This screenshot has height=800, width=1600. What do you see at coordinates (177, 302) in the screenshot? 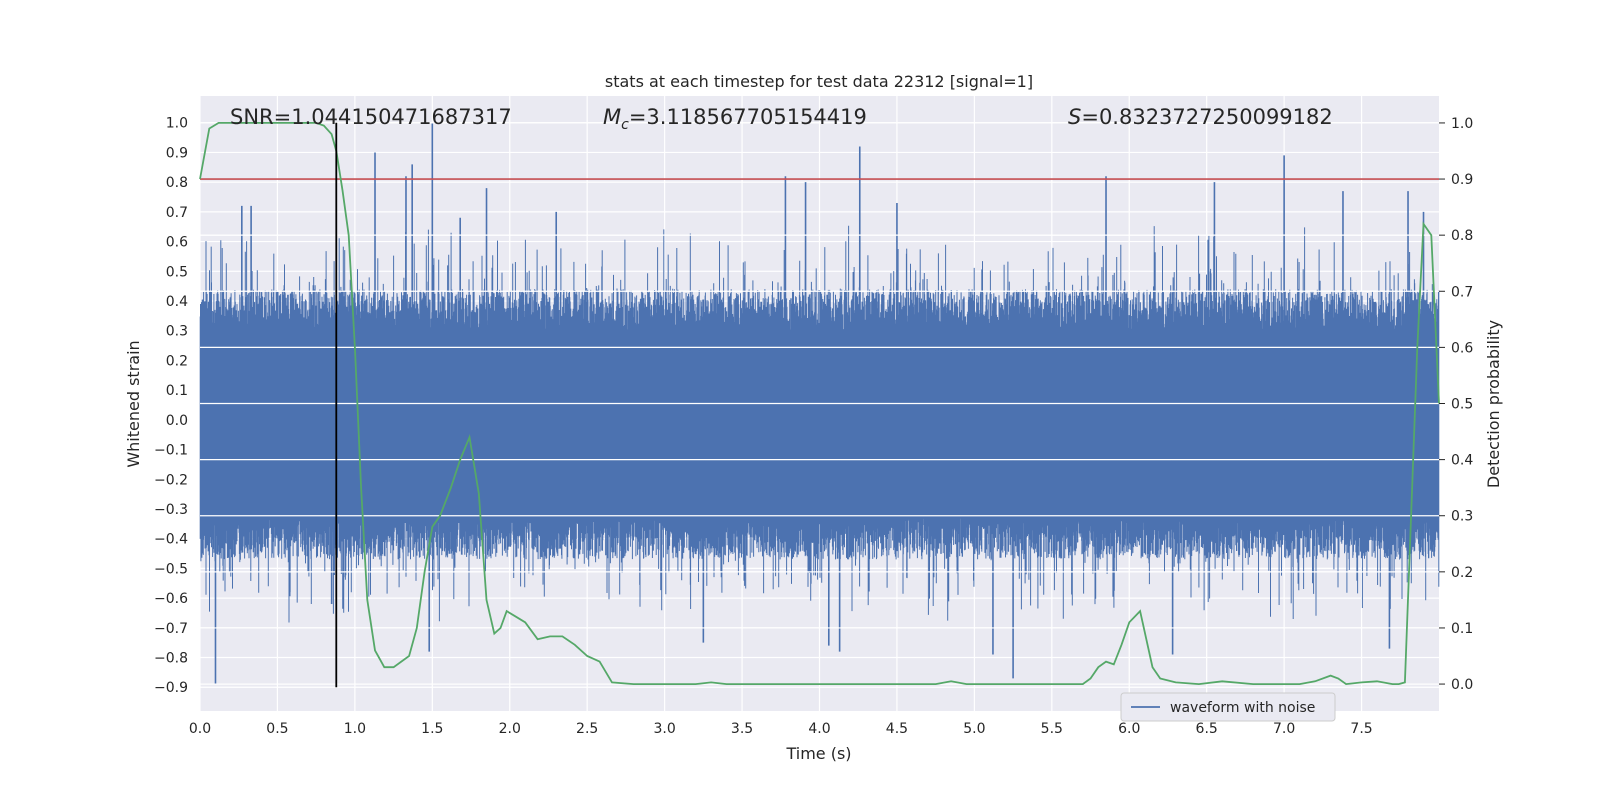
I see `y-left-tick-label: 0.4` at bounding box center [177, 302].